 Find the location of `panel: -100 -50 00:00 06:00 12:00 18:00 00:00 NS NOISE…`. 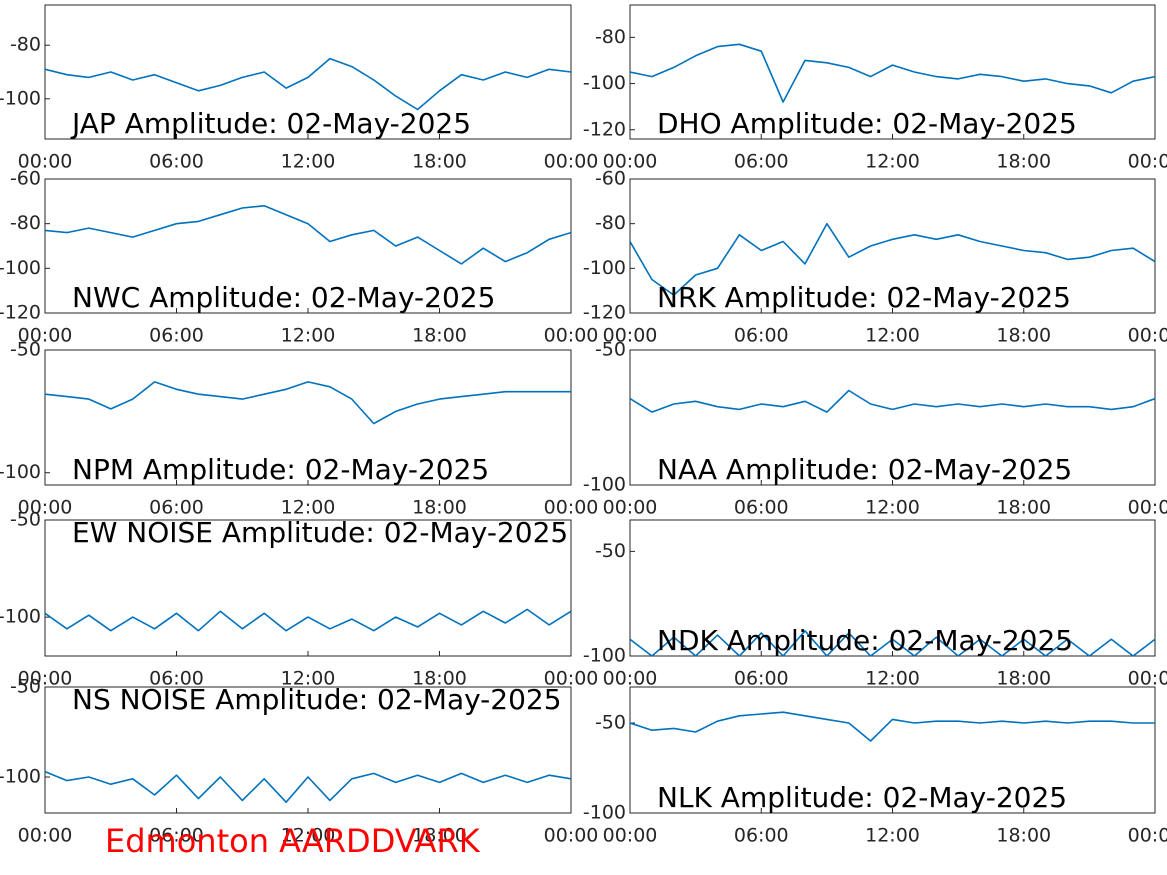

panel: -100 -50 00:00 06:00 12:00 18:00 00:00 NS NOISE… is located at coordinates (299, 761).